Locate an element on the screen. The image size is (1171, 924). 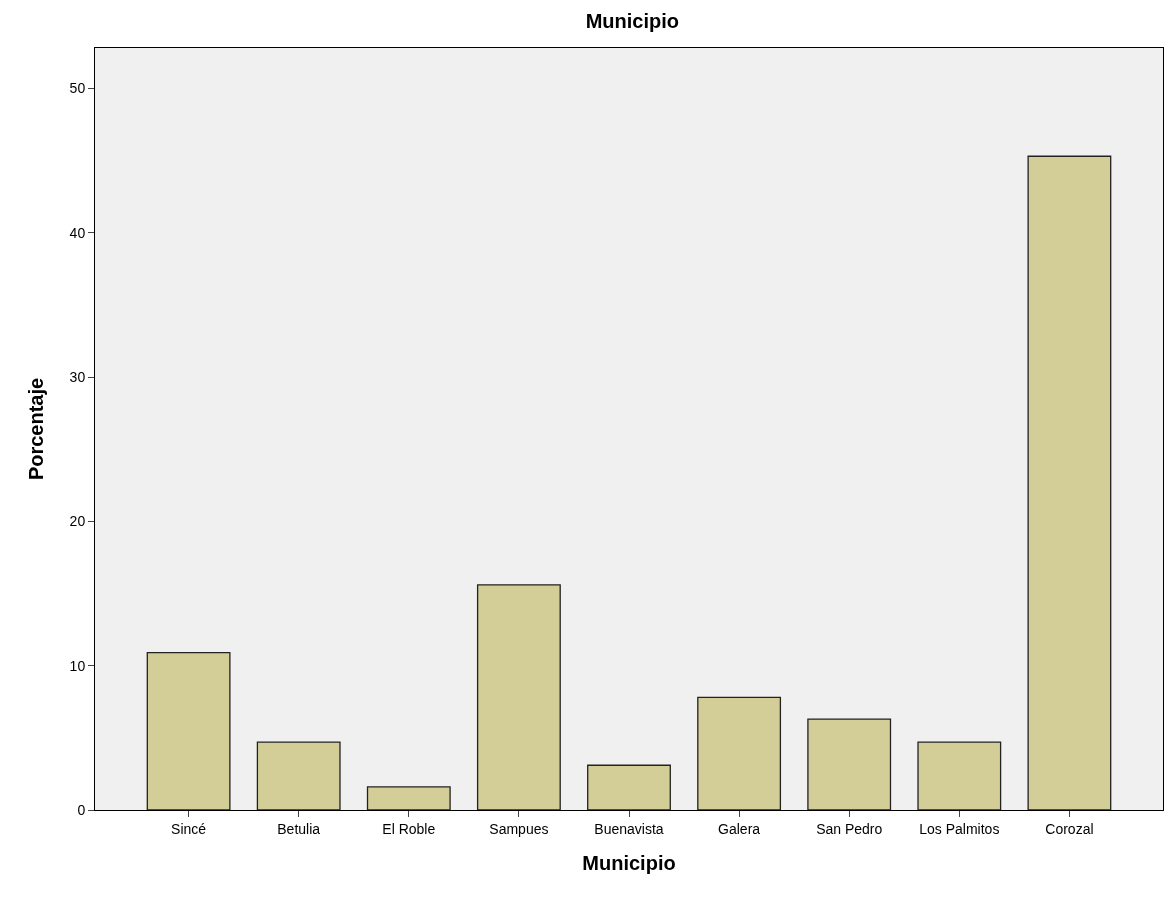
x-tick-label: Buenavista is located at coordinates (629, 828).